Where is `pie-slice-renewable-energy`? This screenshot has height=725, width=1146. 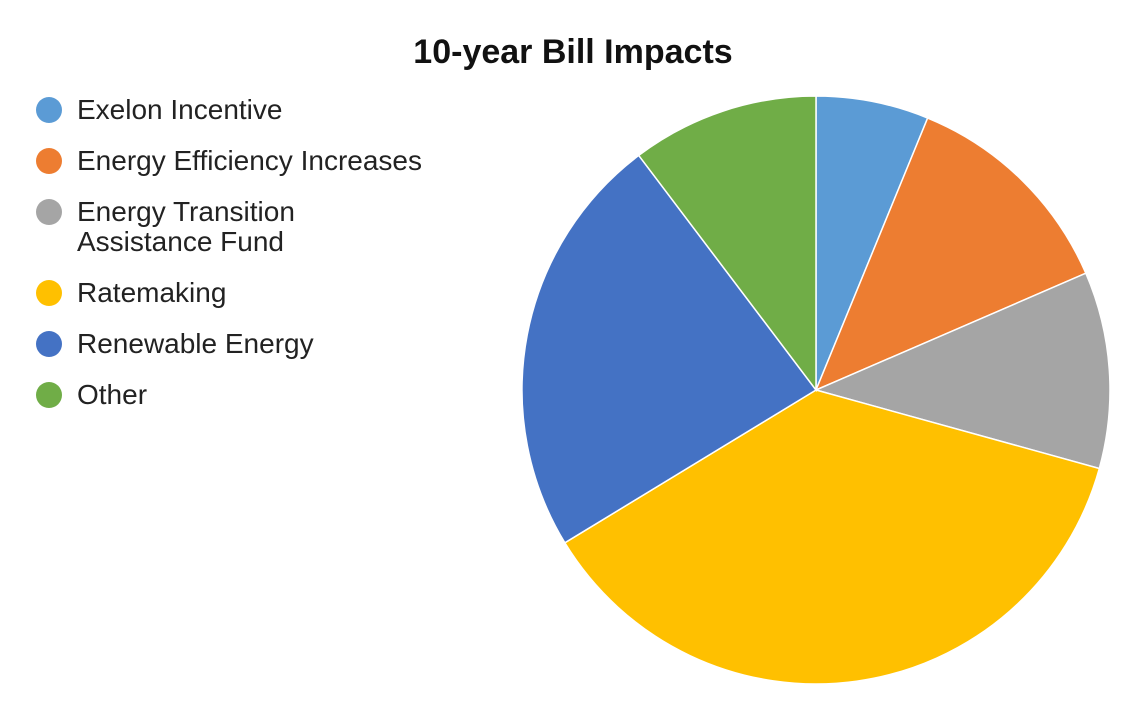 pie-slice-renewable-energy is located at coordinates (669, 349).